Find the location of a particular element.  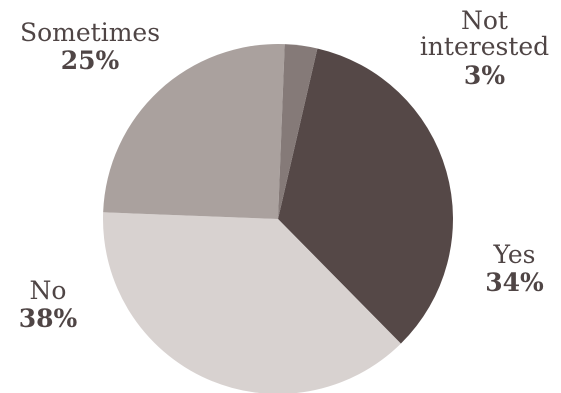

slice-label-no: No 38% is located at coordinates (48, 305).